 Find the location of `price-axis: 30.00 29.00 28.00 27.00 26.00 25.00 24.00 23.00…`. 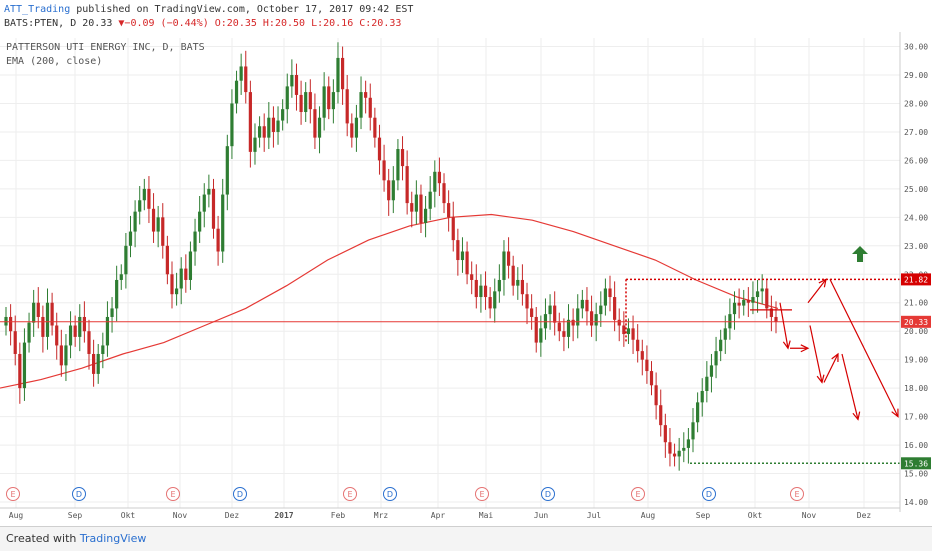

price-axis: 30.00 29.00 28.00 27.00 26.00 25.00 24.00 23.00… is located at coordinates (915, 272).